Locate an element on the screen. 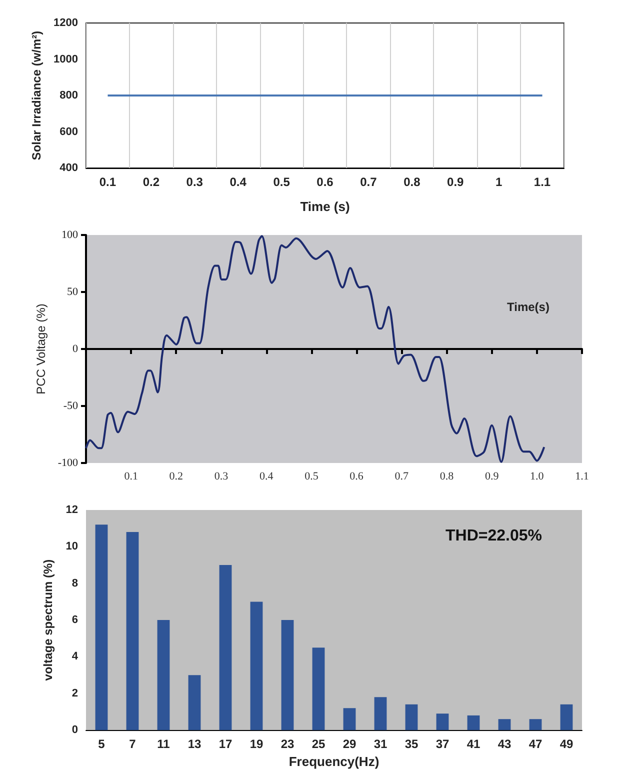 This screenshot has width=620, height=780. y-tick-label: 12 is located at coordinates (72, 510).